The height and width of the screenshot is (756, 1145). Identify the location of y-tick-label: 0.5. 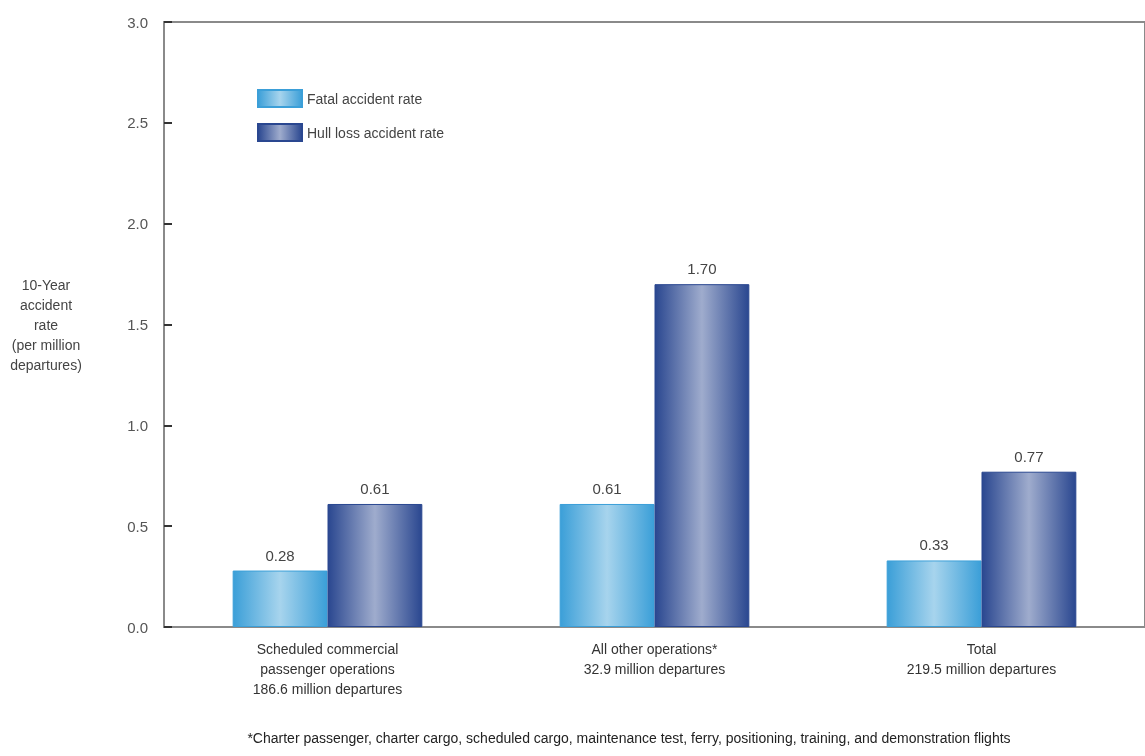
(137, 526).